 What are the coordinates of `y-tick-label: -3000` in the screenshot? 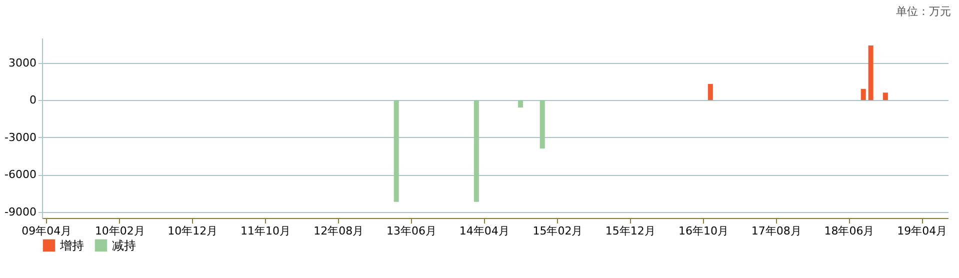 It's located at (20, 137).